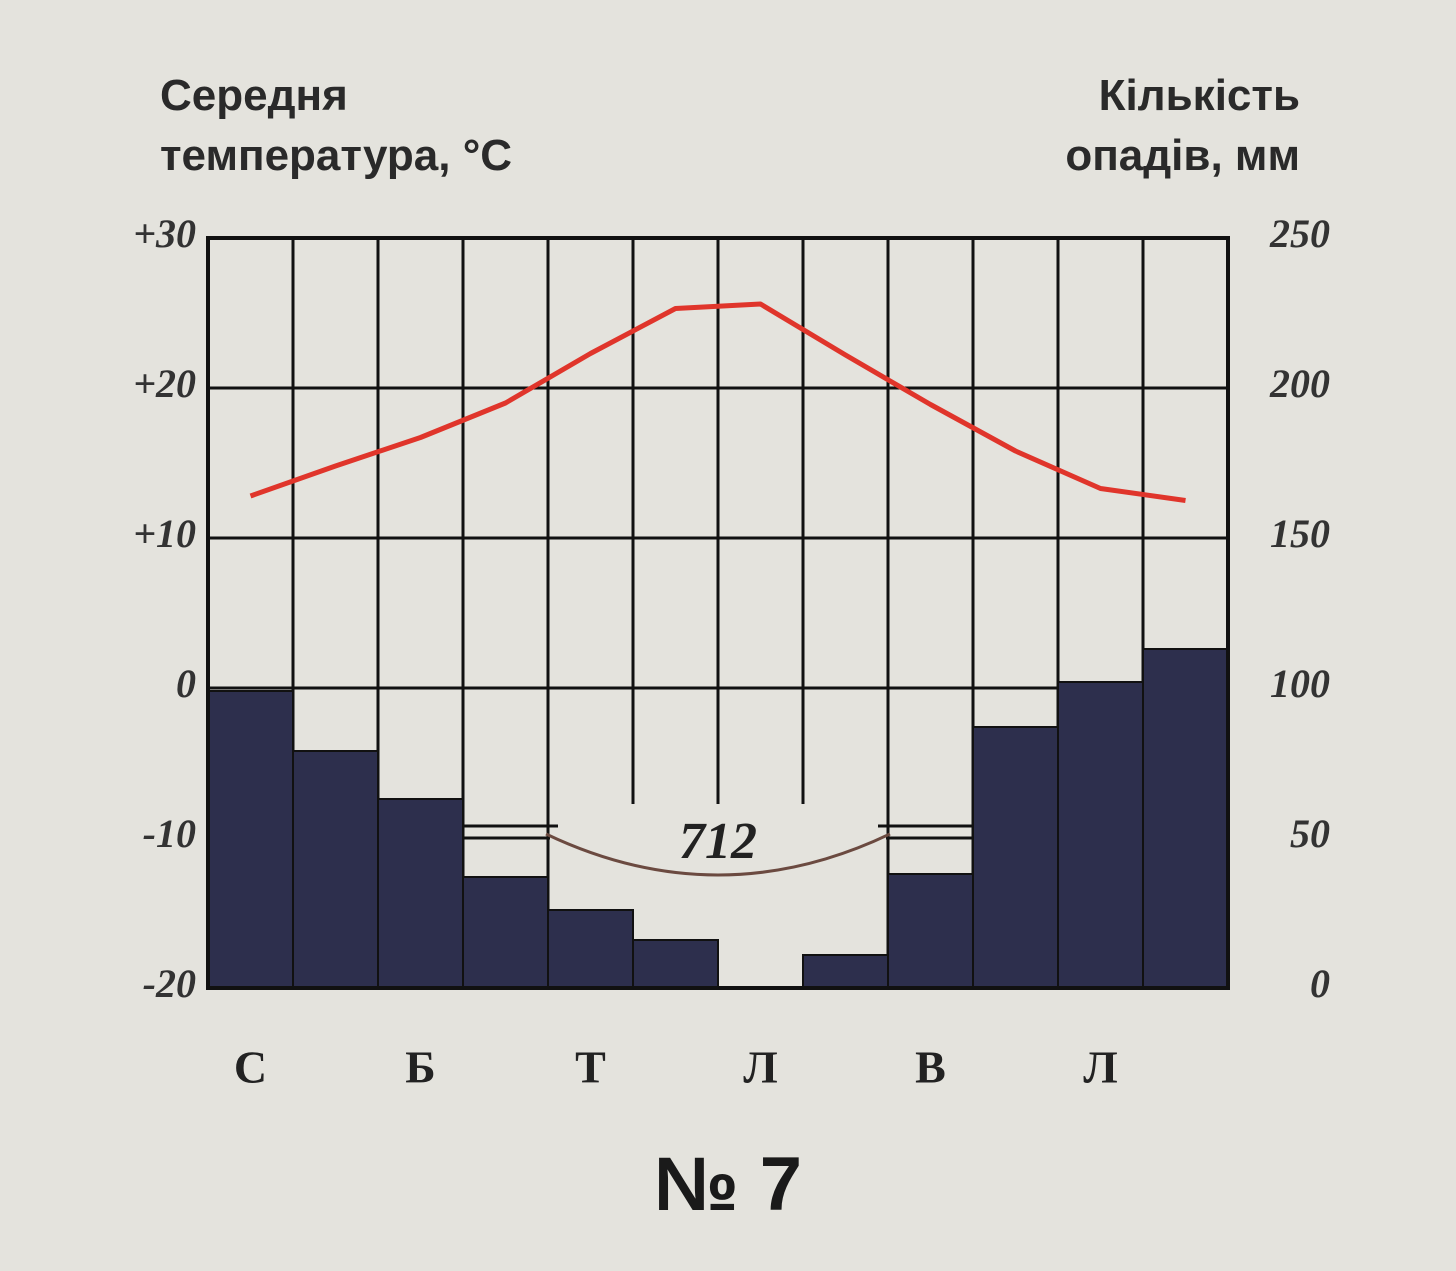  Describe the element at coordinates (1182, 155) in the screenshot. I see `y2-axis-label-line: опадів, мм` at that location.